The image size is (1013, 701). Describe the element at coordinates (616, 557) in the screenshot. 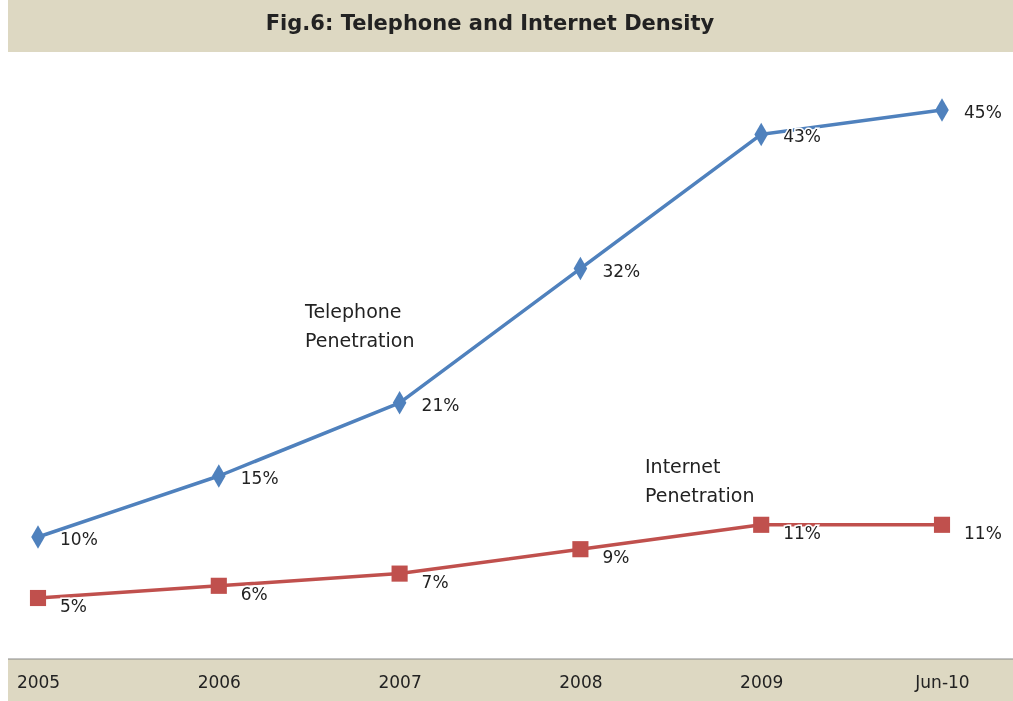

I see `data-label: 9%` at that location.